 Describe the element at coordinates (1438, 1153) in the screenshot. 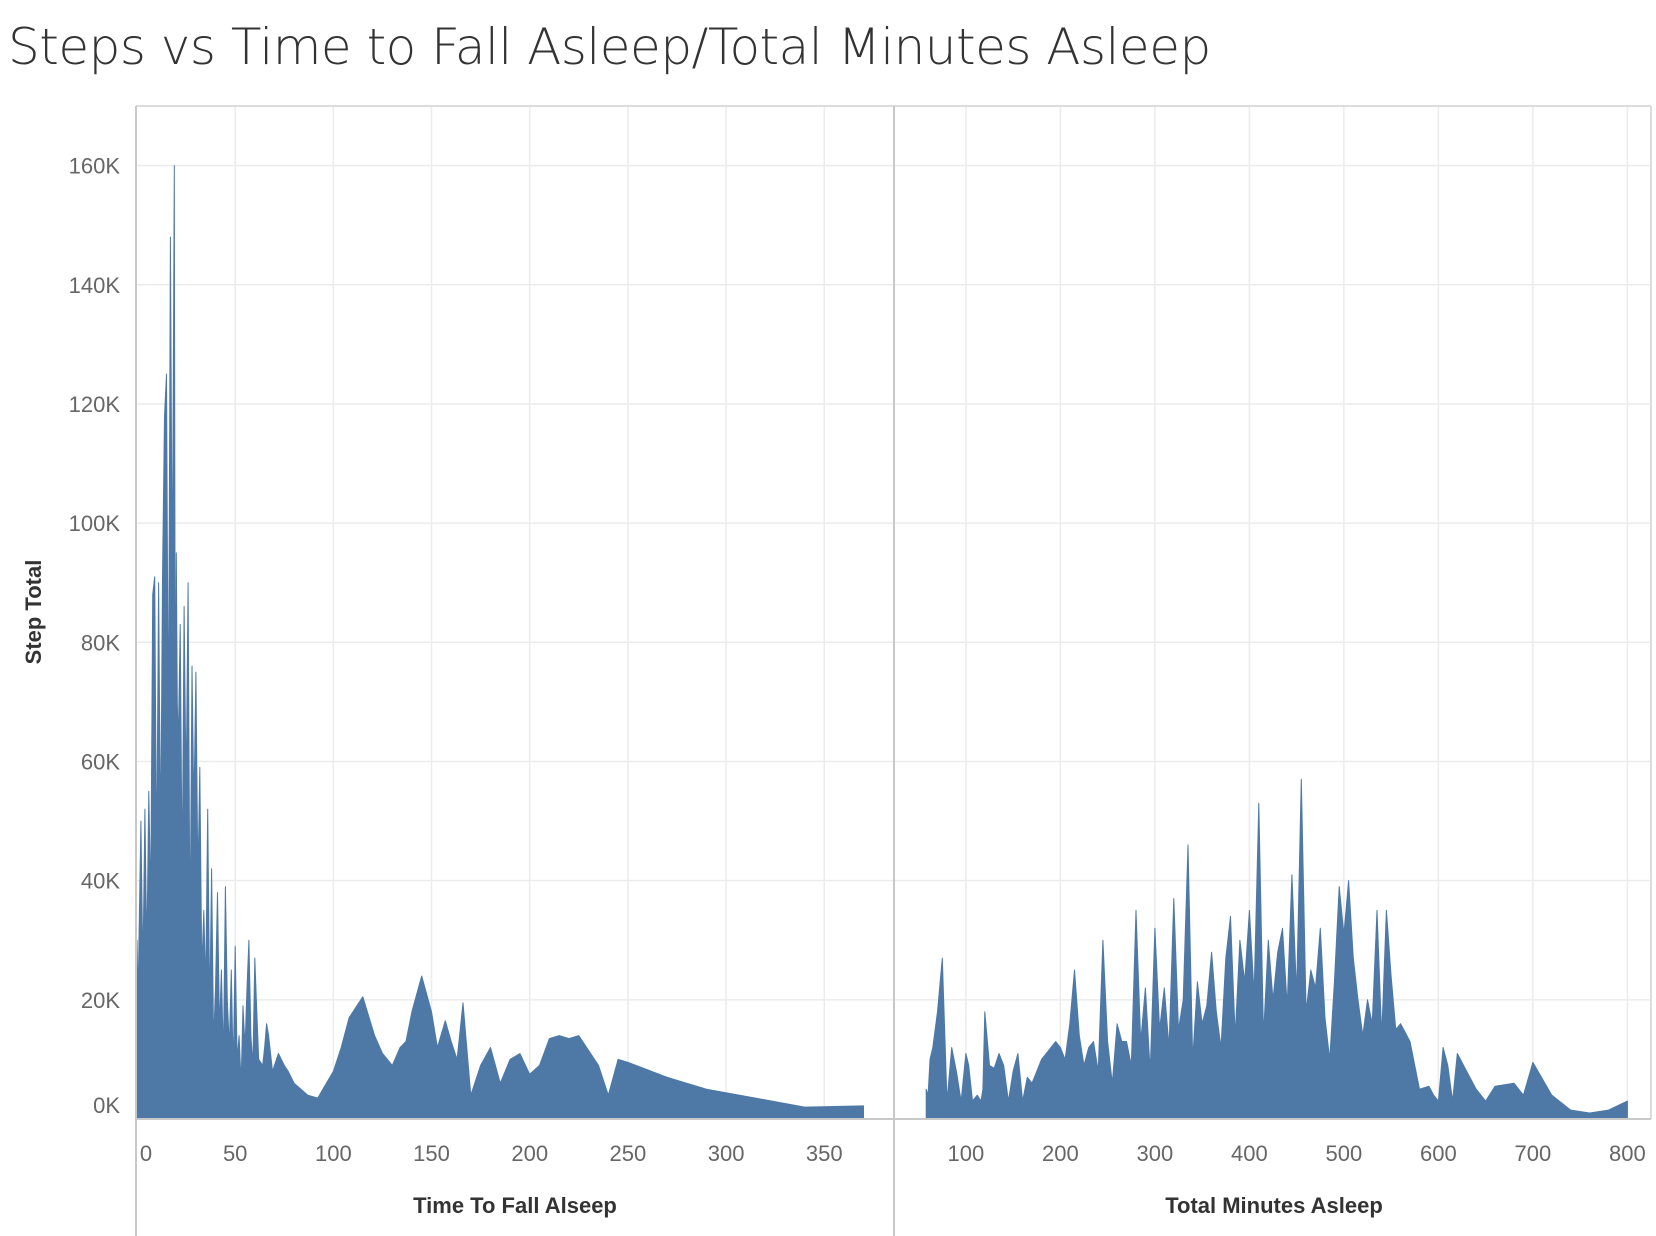

I see `right-x-tick-label: 600` at that location.